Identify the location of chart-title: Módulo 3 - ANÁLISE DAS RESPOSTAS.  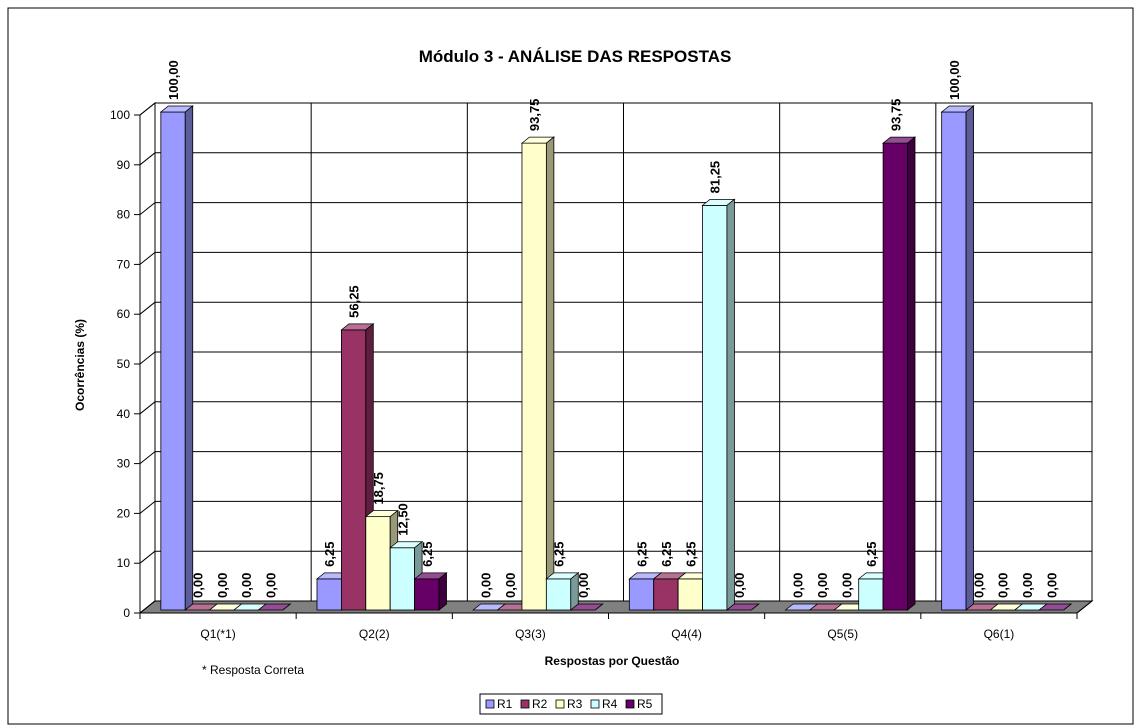
(575, 56).